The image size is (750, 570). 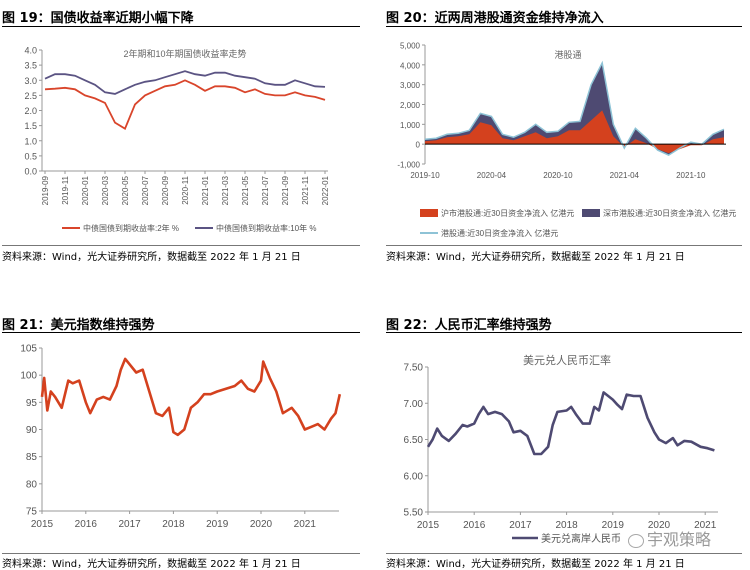 What do you see at coordinates (285, 190) in the screenshot?
I see `x-tick-label: 2021-09` at bounding box center [285, 190].